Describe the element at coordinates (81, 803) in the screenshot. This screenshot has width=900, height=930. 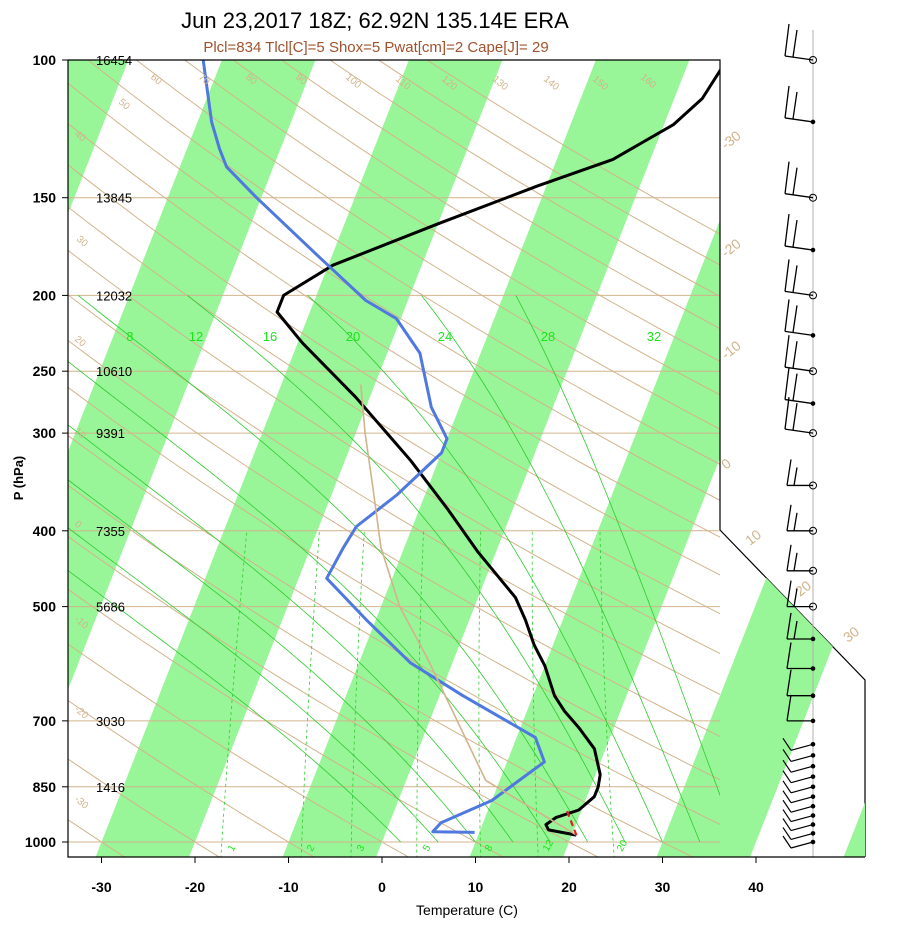
I see `dry-adiabat-label: -30` at that location.